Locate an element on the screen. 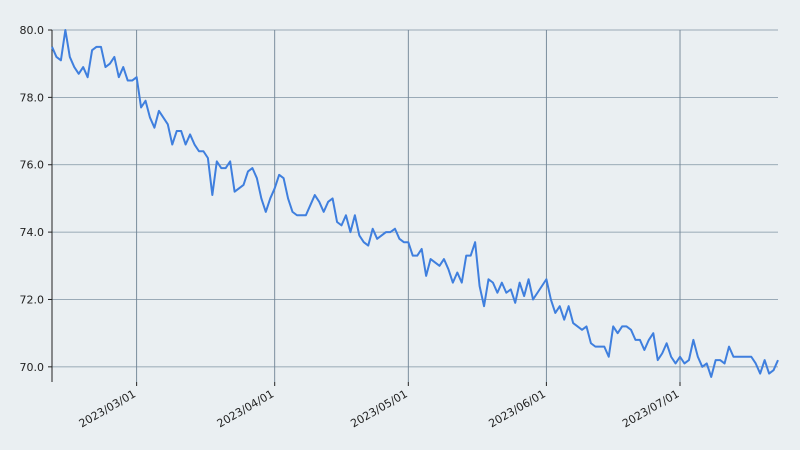  x-tick-label: 2023/05/01 is located at coordinates (378, 408).